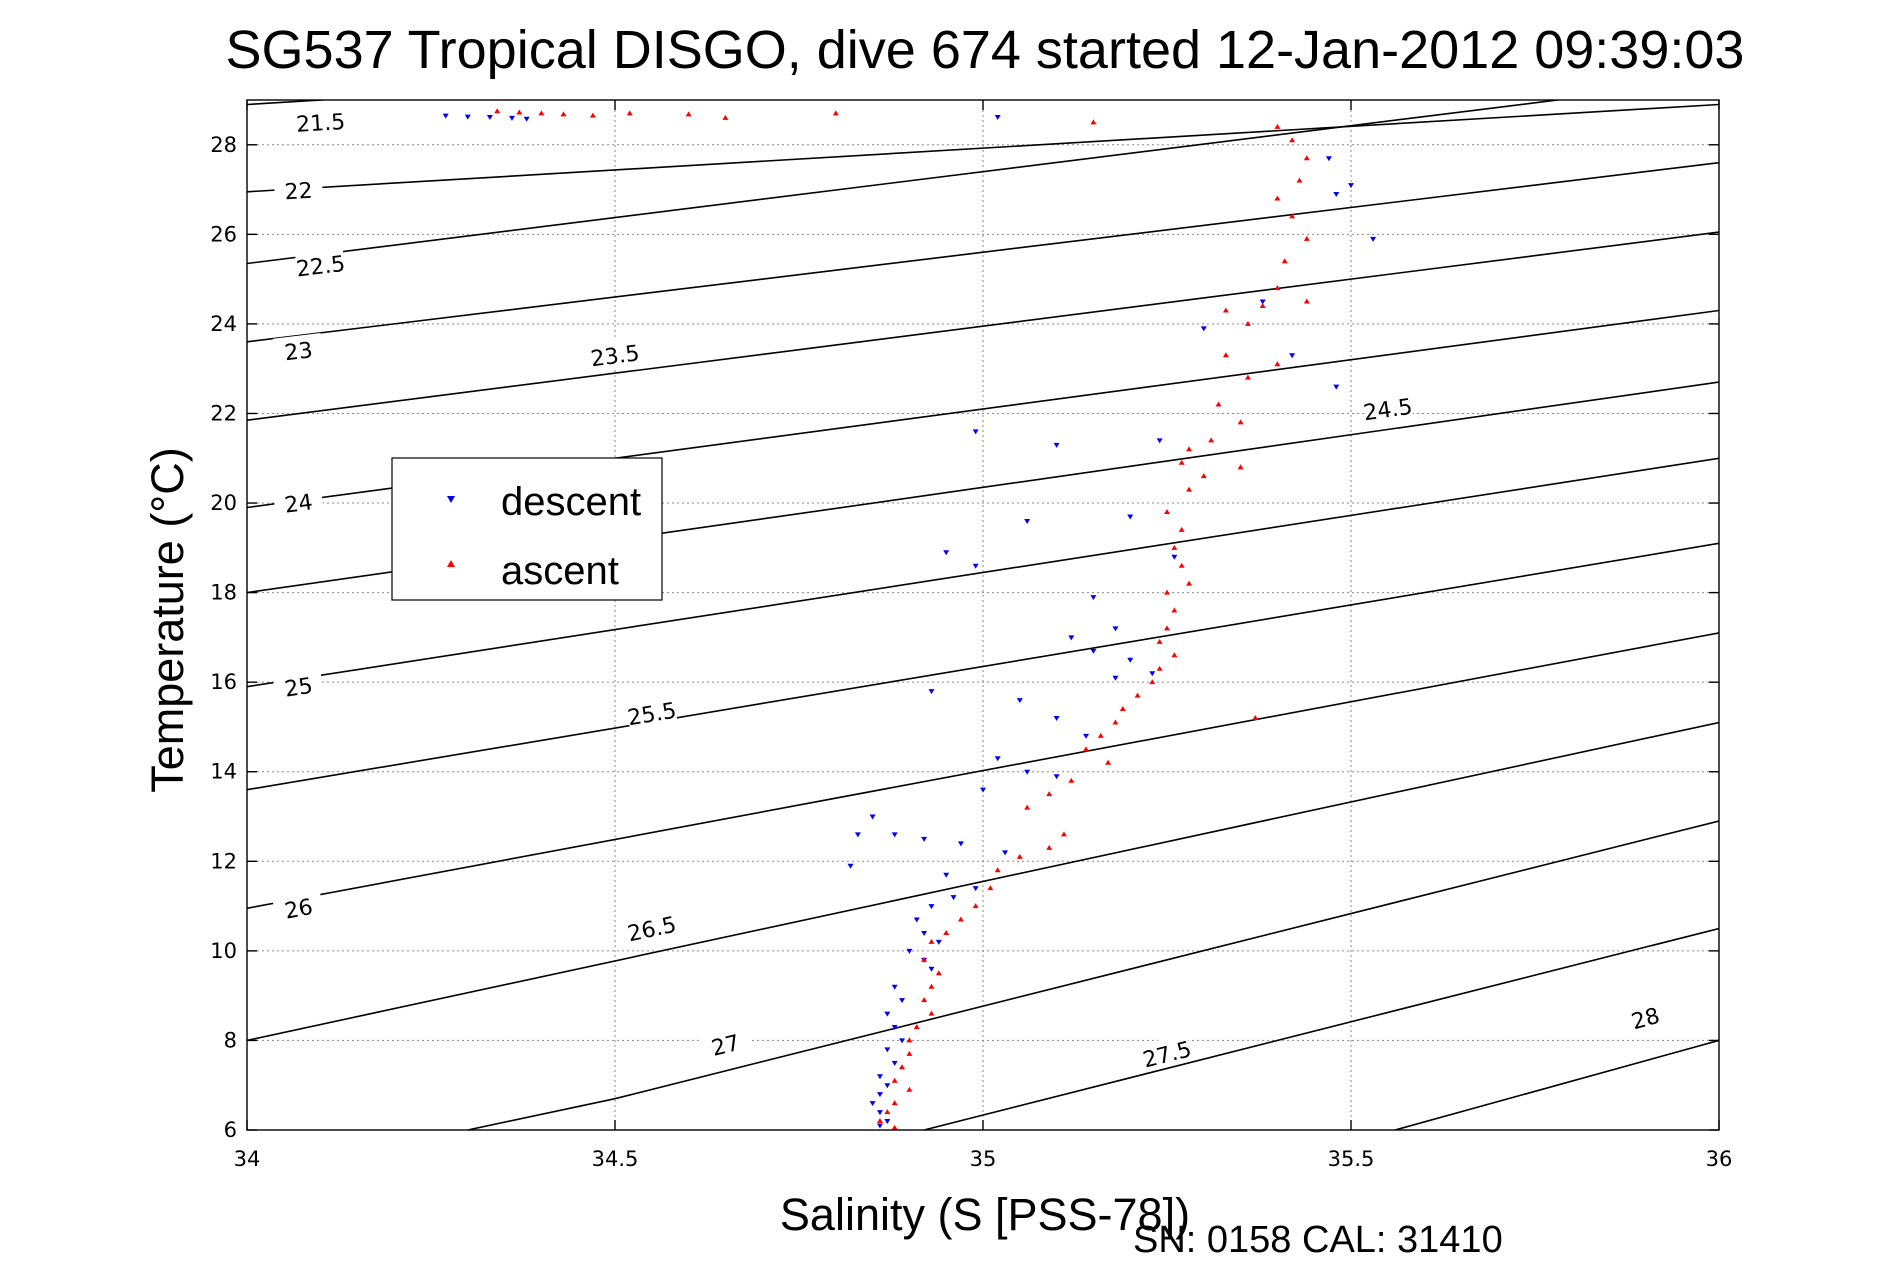 Image resolution: width=1891 pixels, height=1262 pixels. What do you see at coordinates (1167, 1053) in the screenshot?
I see `density-contour-label: 27.5` at bounding box center [1167, 1053].